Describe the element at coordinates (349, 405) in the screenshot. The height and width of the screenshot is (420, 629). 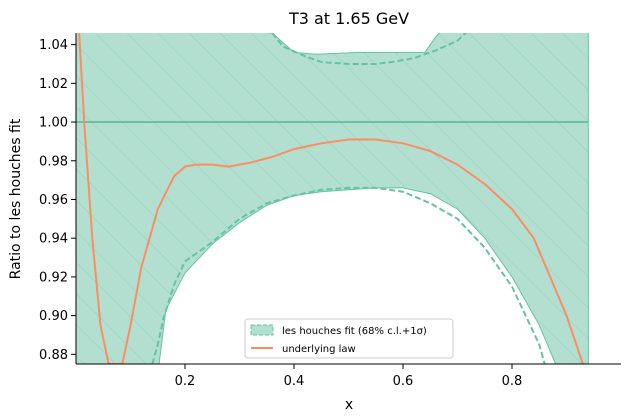
I see `x-axis-label: x` at that location.